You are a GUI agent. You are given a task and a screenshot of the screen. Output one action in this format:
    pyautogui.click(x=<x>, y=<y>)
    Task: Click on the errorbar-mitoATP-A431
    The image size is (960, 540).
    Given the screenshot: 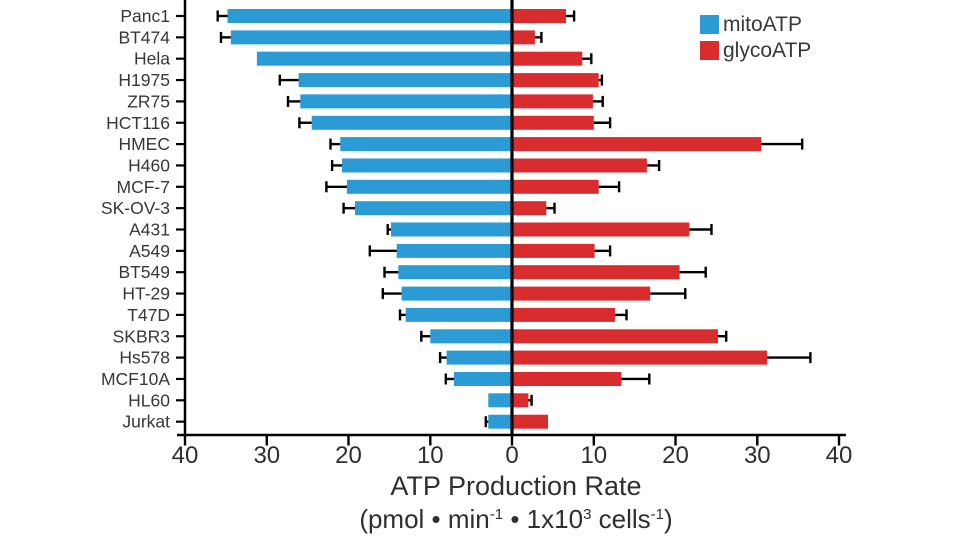 What is the action you would take?
    pyautogui.click(x=388, y=229)
    